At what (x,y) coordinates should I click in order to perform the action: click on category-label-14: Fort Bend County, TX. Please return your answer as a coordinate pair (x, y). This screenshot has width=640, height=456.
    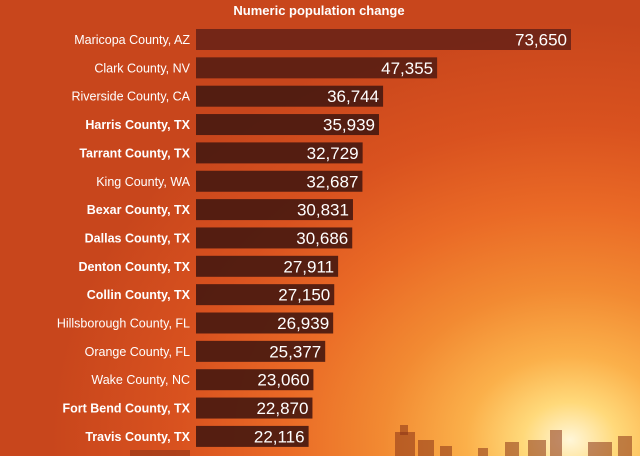
    Looking at the image, I should click on (126, 409).